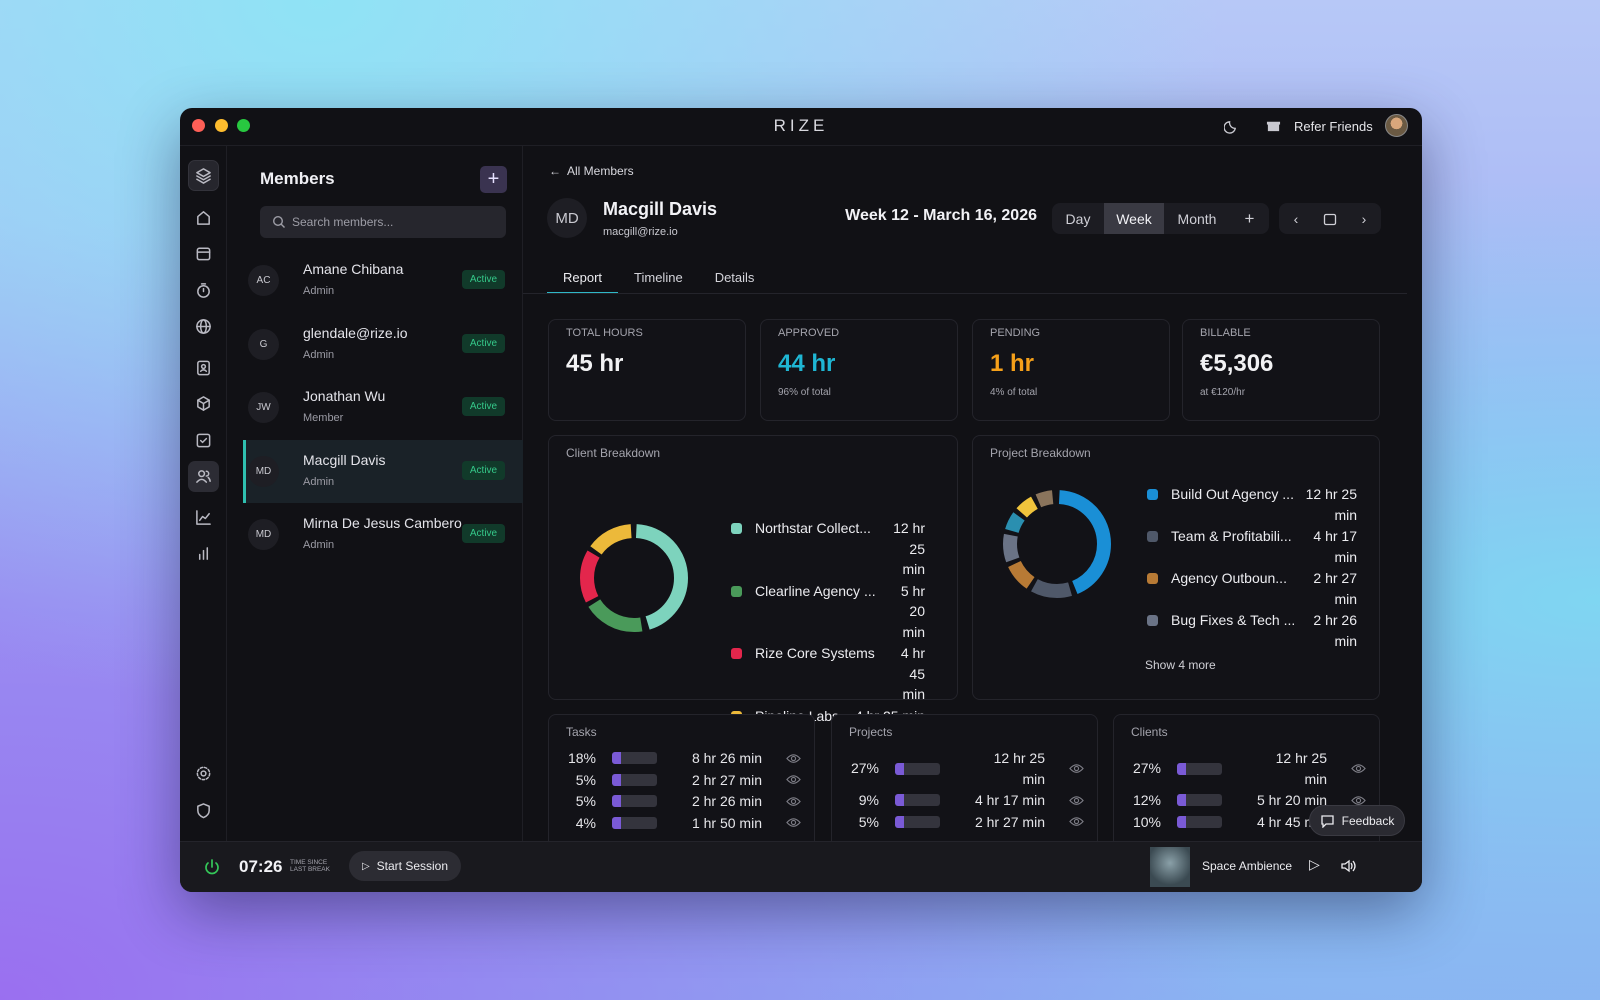 The height and width of the screenshot is (1000, 1600). What do you see at coordinates (1249, 218) in the screenshot?
I see `add-range-button: +` at bounding box center [1249, 218].